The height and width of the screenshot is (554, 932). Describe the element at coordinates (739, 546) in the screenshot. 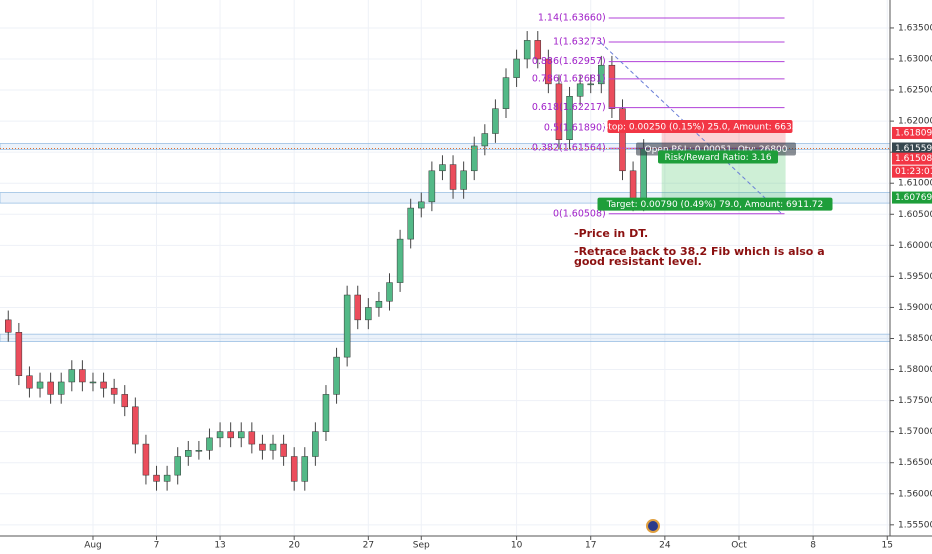

I see `x-tick-label: Oct` at that location.